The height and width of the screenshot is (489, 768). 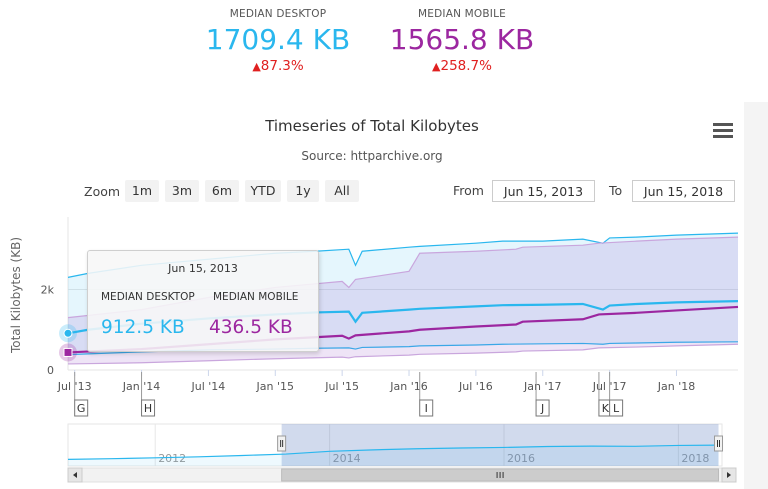 I want to click on navigator-handle-right, so click(x=719, y=443).